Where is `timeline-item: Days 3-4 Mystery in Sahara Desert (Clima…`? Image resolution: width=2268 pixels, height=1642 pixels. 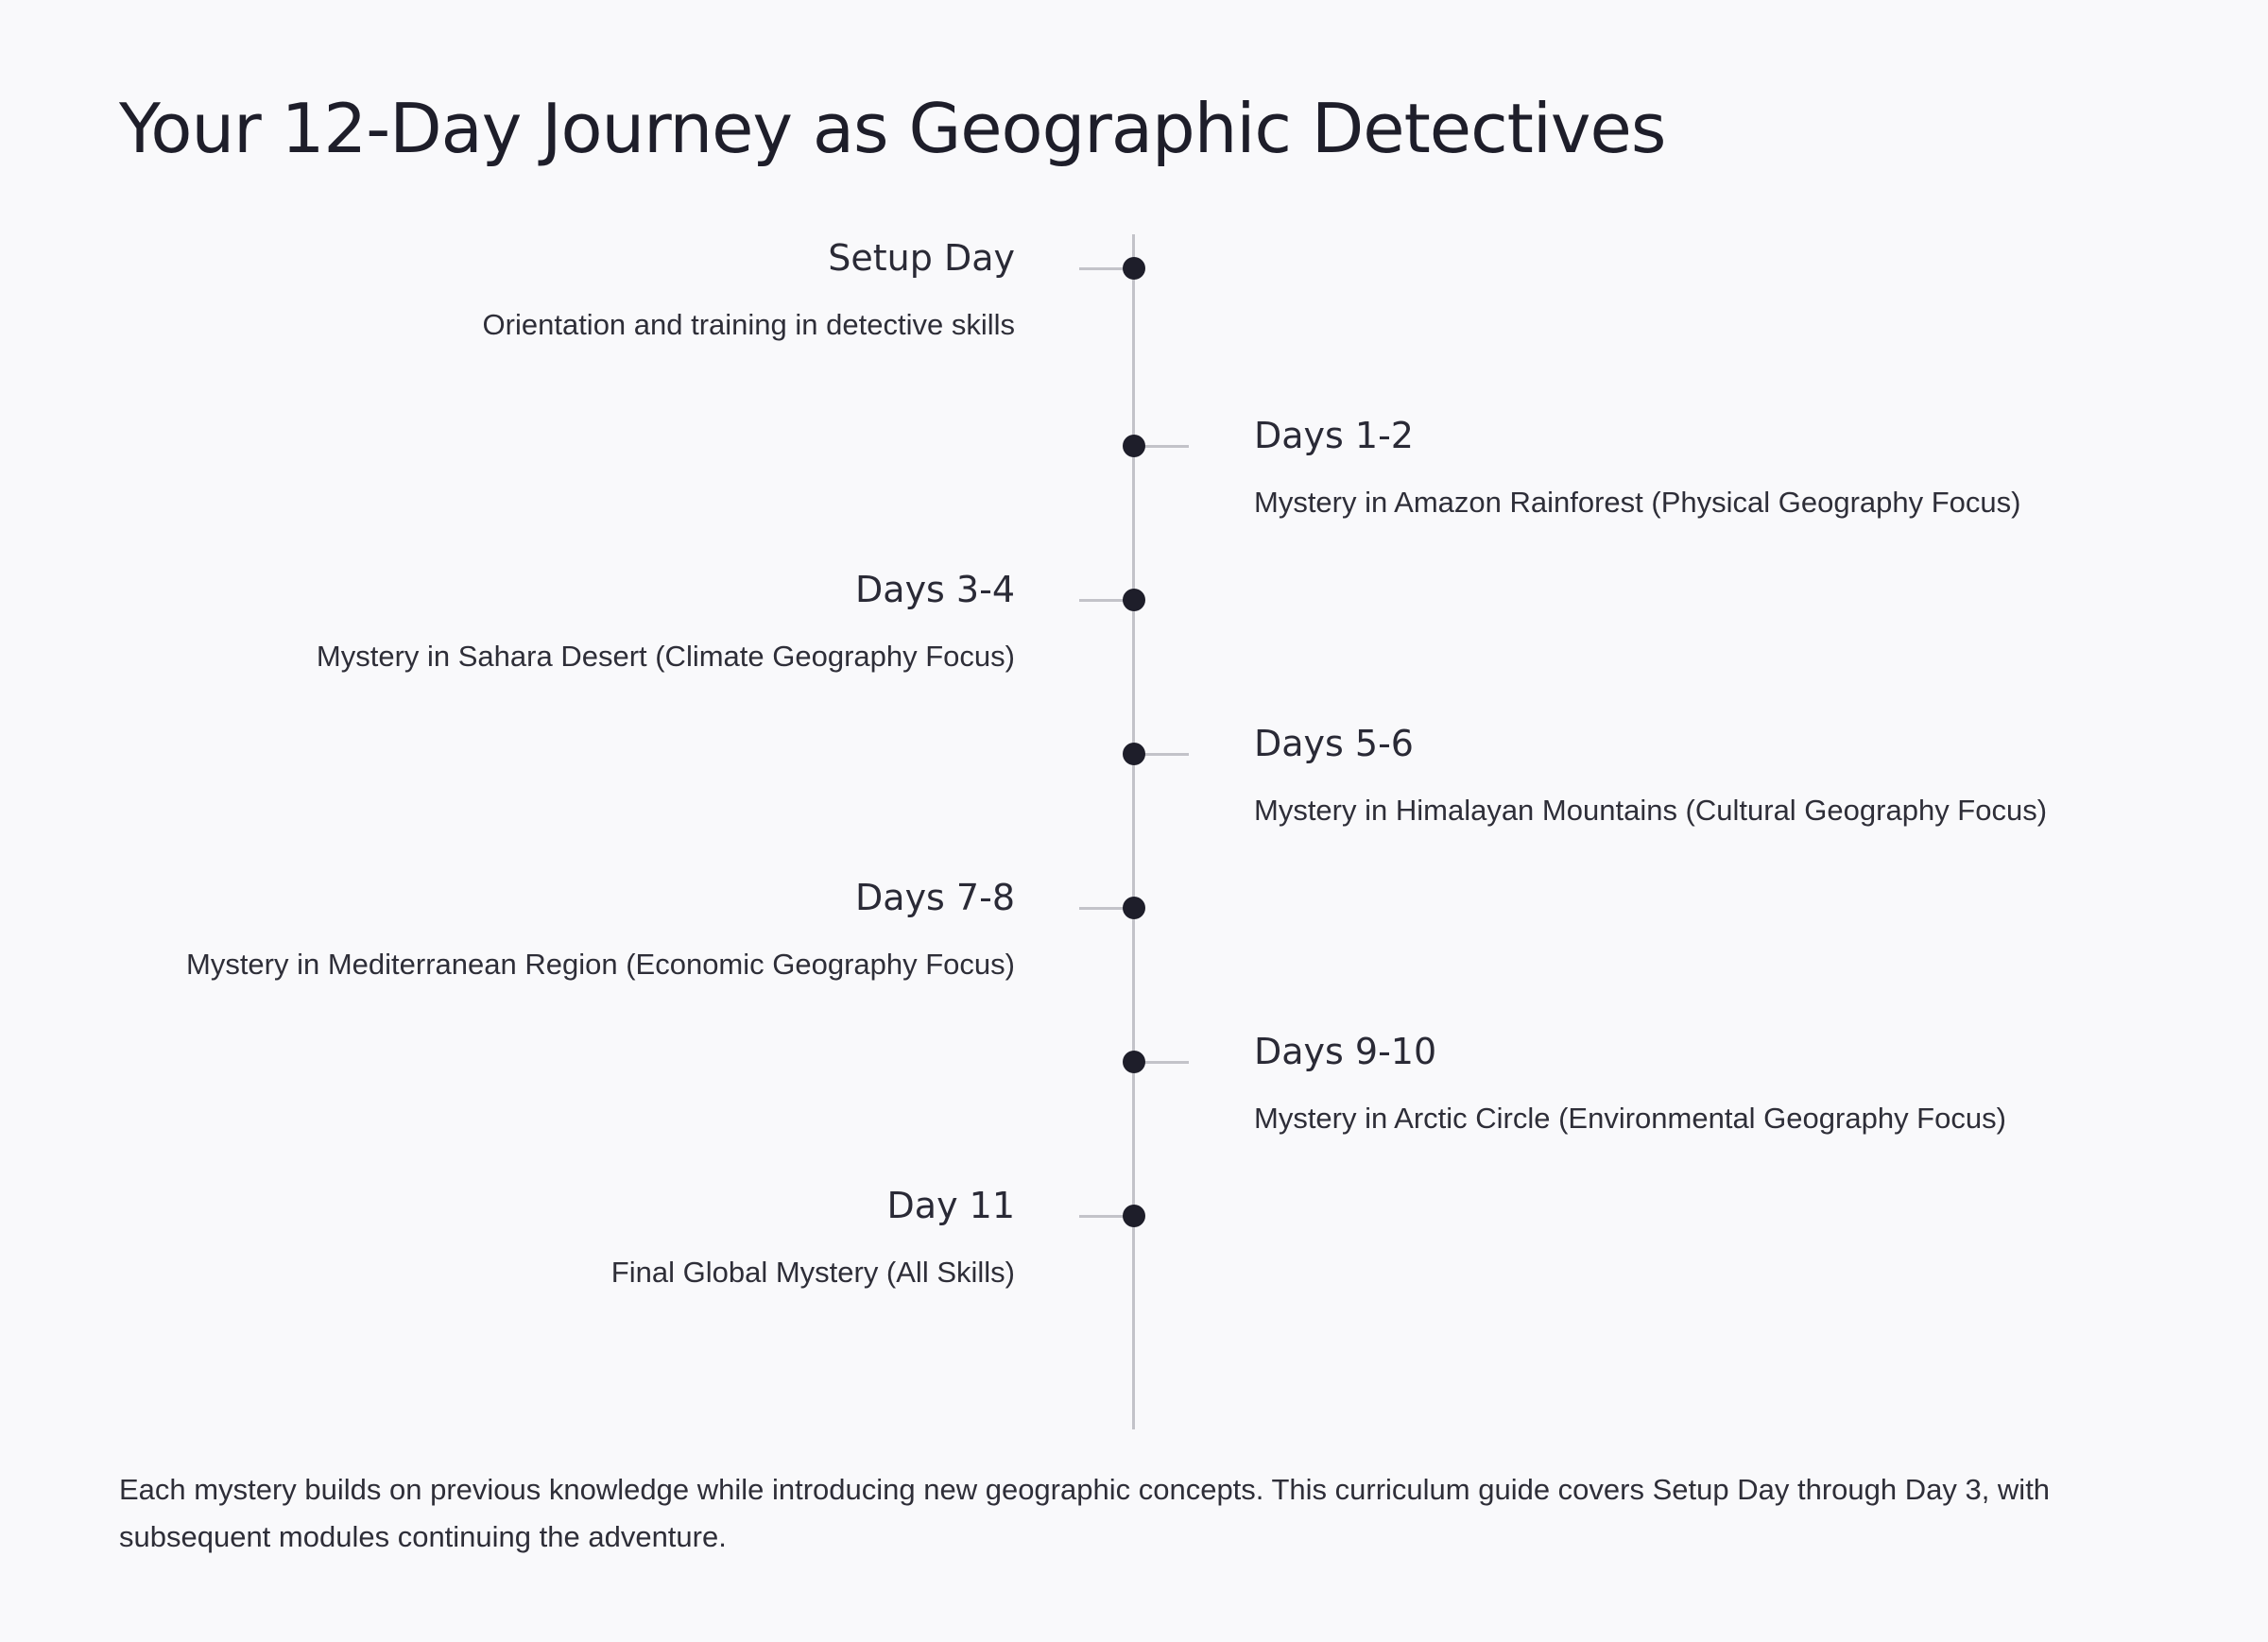 timeline-item: Days 3-4 Mystery in Sahara Desert (Clima… is located at coordinates (1134, 621).